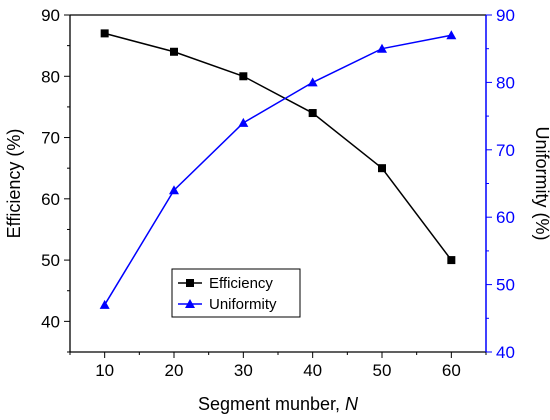  I want to click on right-y-tick-label: 40, so click(505, 352).